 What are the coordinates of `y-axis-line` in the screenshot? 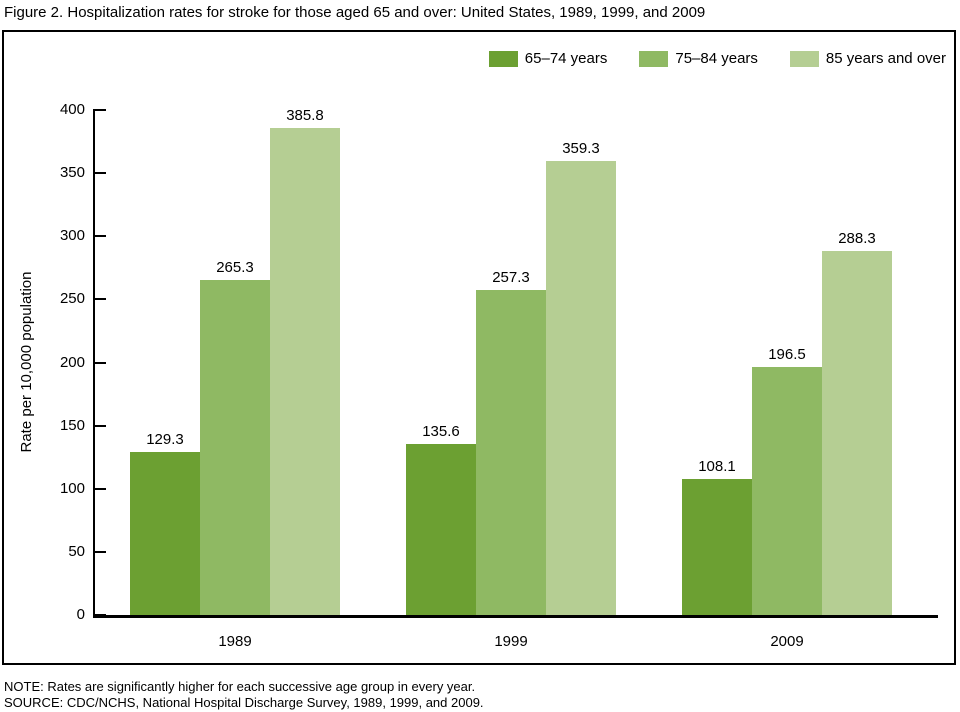 It's located at (94, 364).